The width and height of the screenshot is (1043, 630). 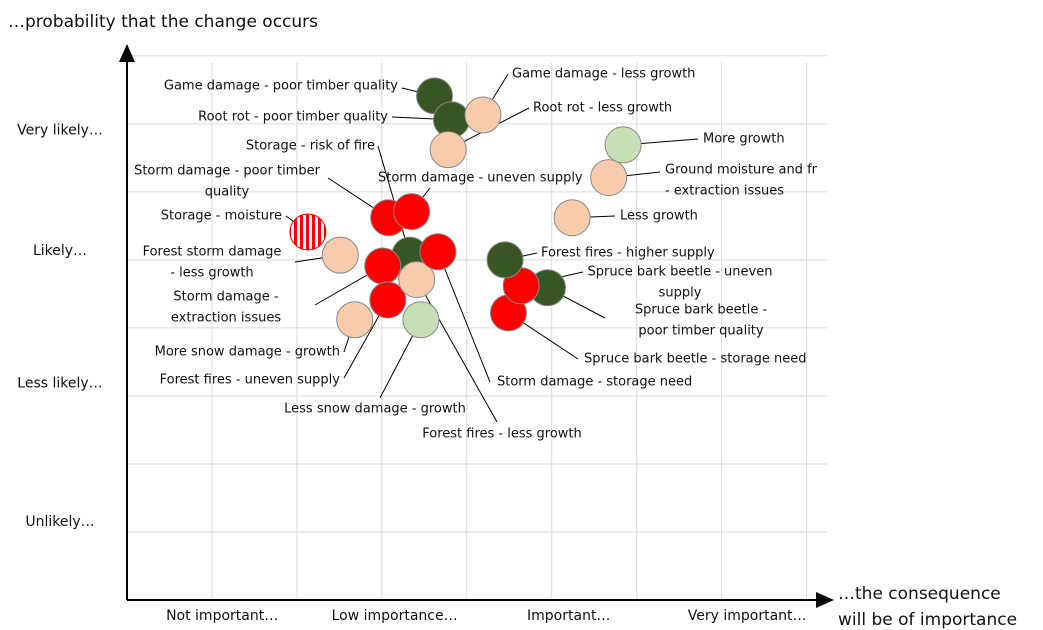 I want to click on y-axis-title: …probability that the change occurs, so click(x=163, y=22).